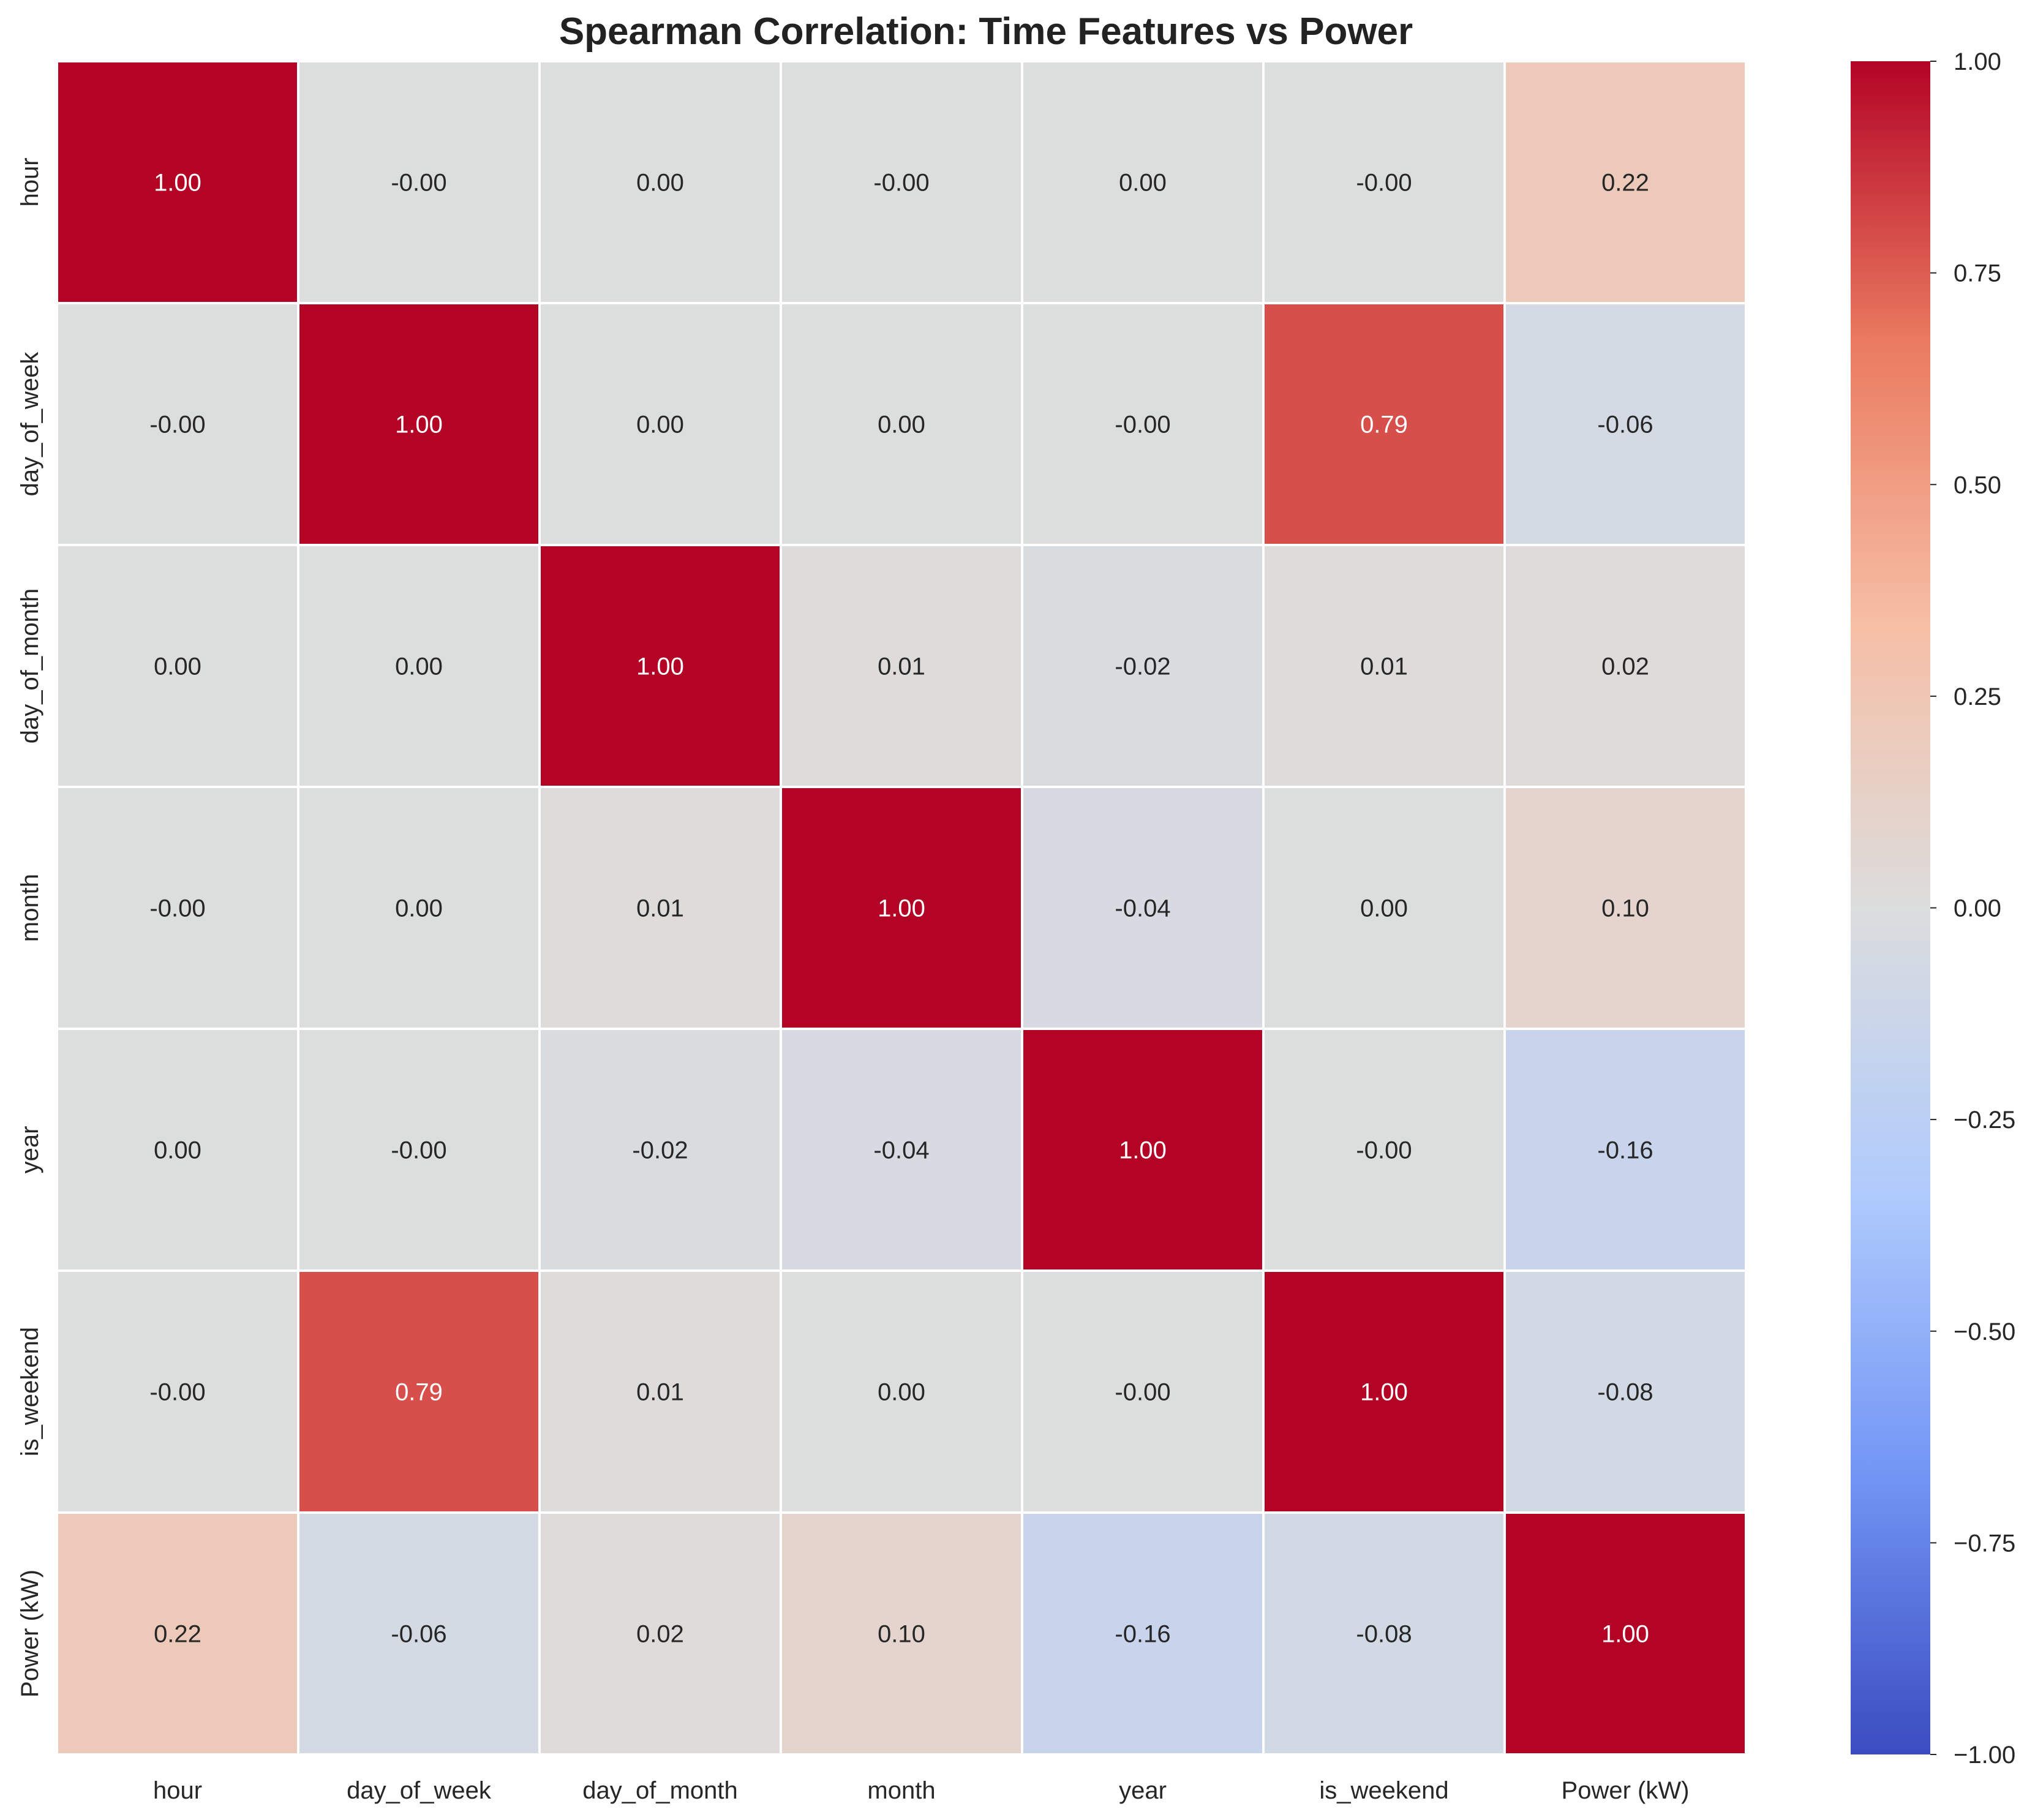 This screenshot has height=1820, width=2035. Describe the element at coordinates (1933, 908) in the screenshot. I see `colorbar: 1.00 0.75 0.50 0.25 0.00 −0.25 −0.50 −0.75 −1.00` at that location.